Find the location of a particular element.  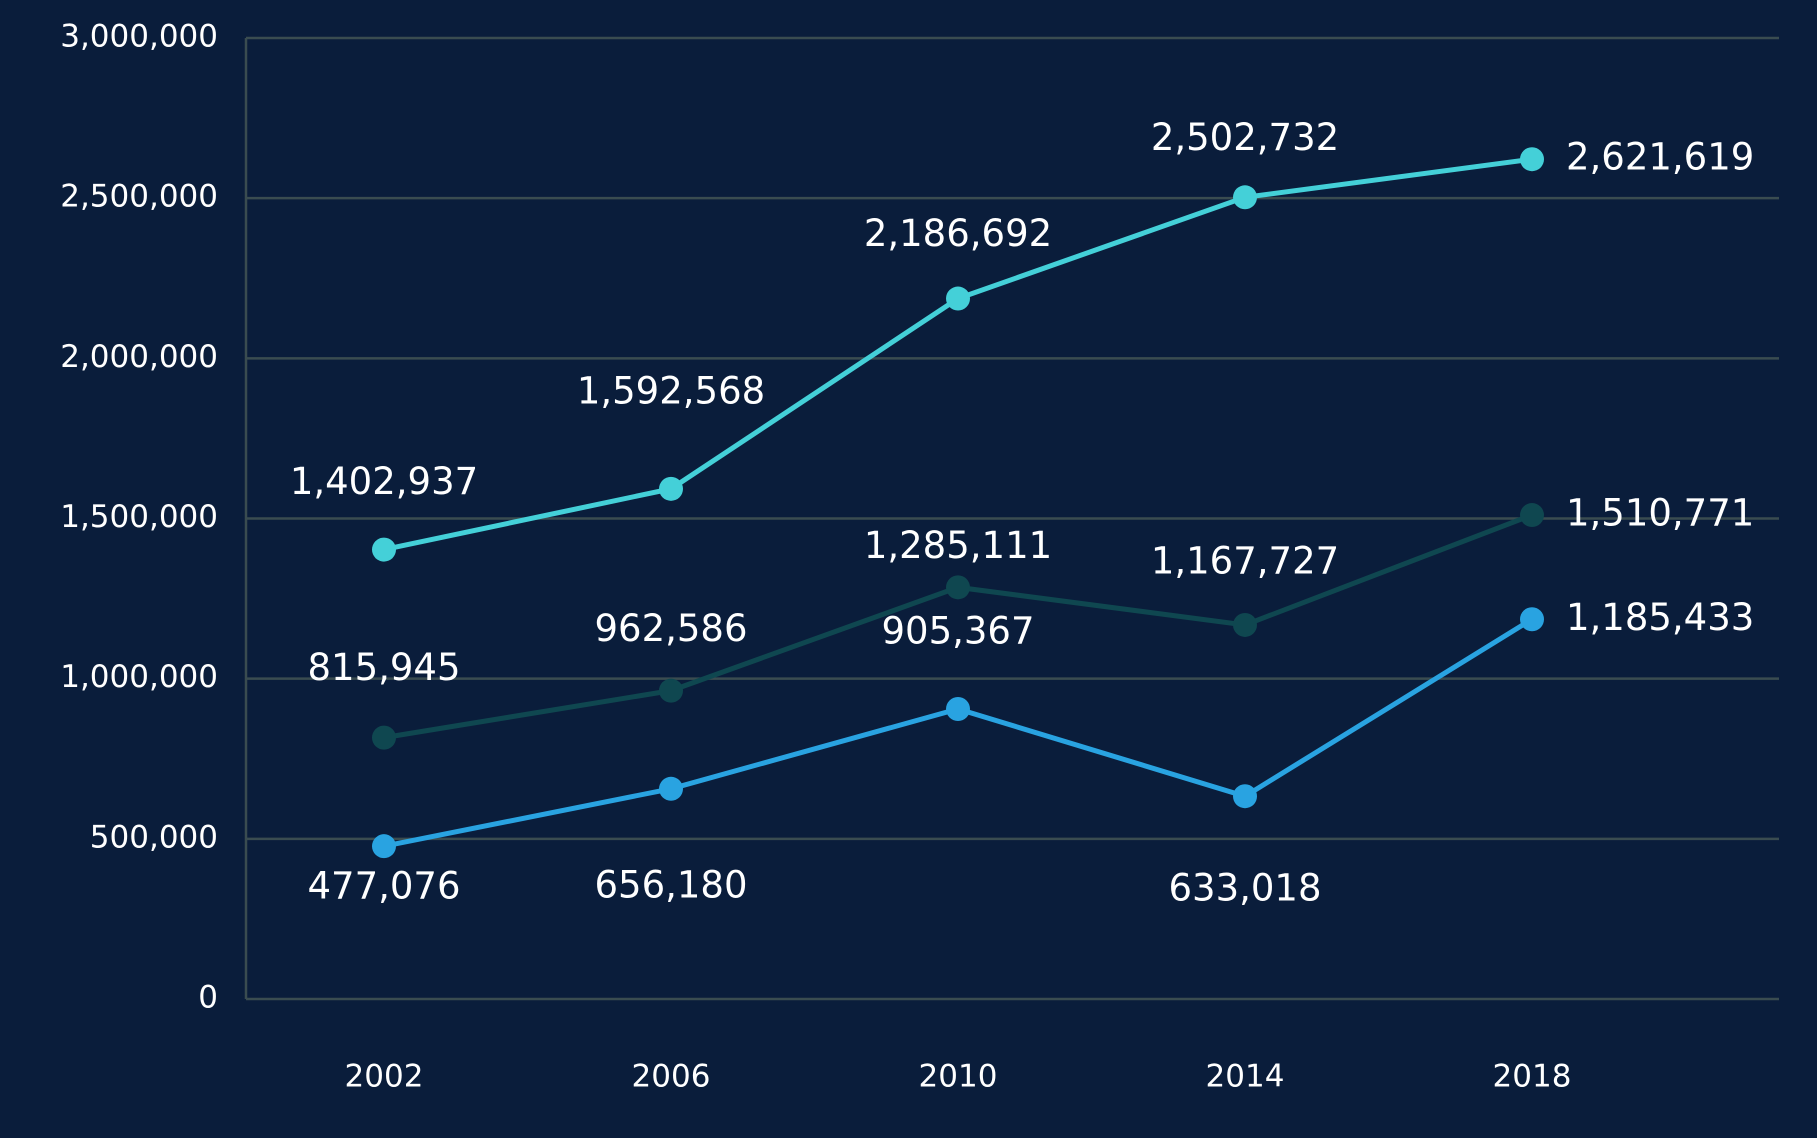

x-tick-label: 2006 is located at coordinates (671, 1077).